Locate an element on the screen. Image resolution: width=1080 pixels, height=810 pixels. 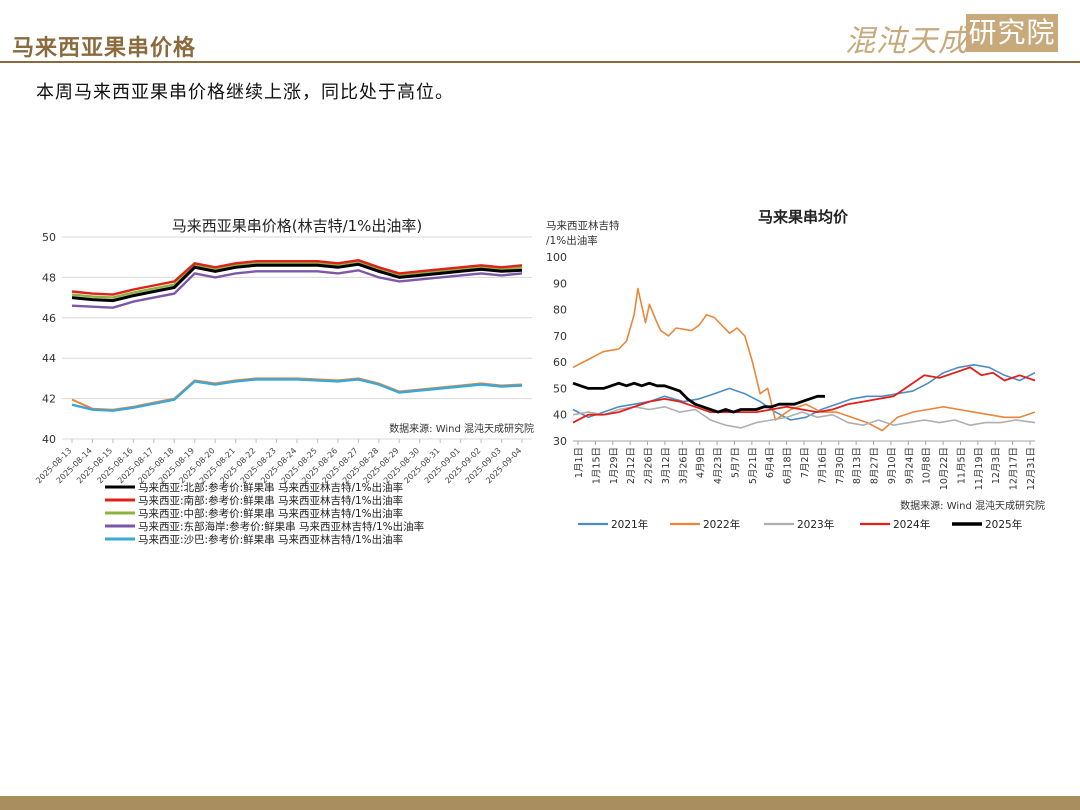
x-tick-label: 7月16日 is located at coordinates (822, 465).